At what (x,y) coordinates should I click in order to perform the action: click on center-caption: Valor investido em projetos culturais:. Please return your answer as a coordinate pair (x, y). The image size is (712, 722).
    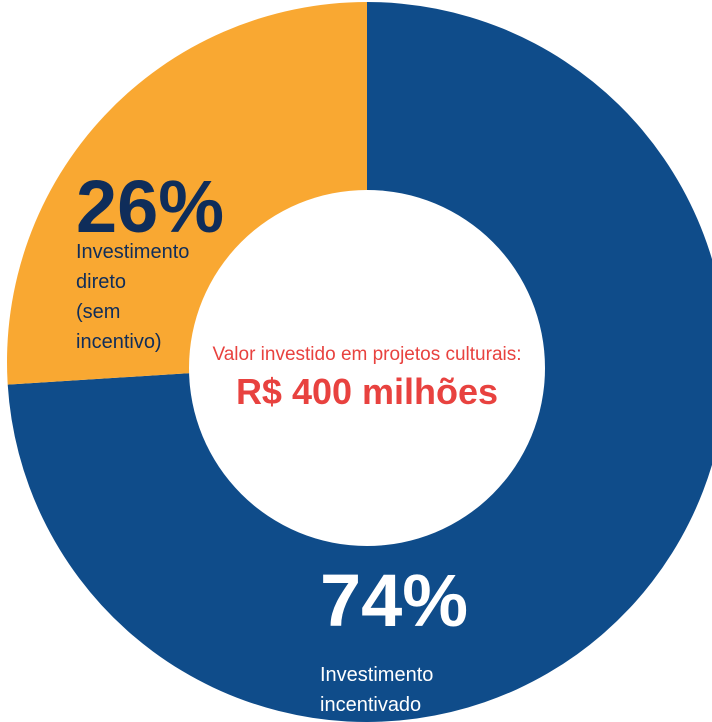
    Looking at the image, I should click on (366, 354).